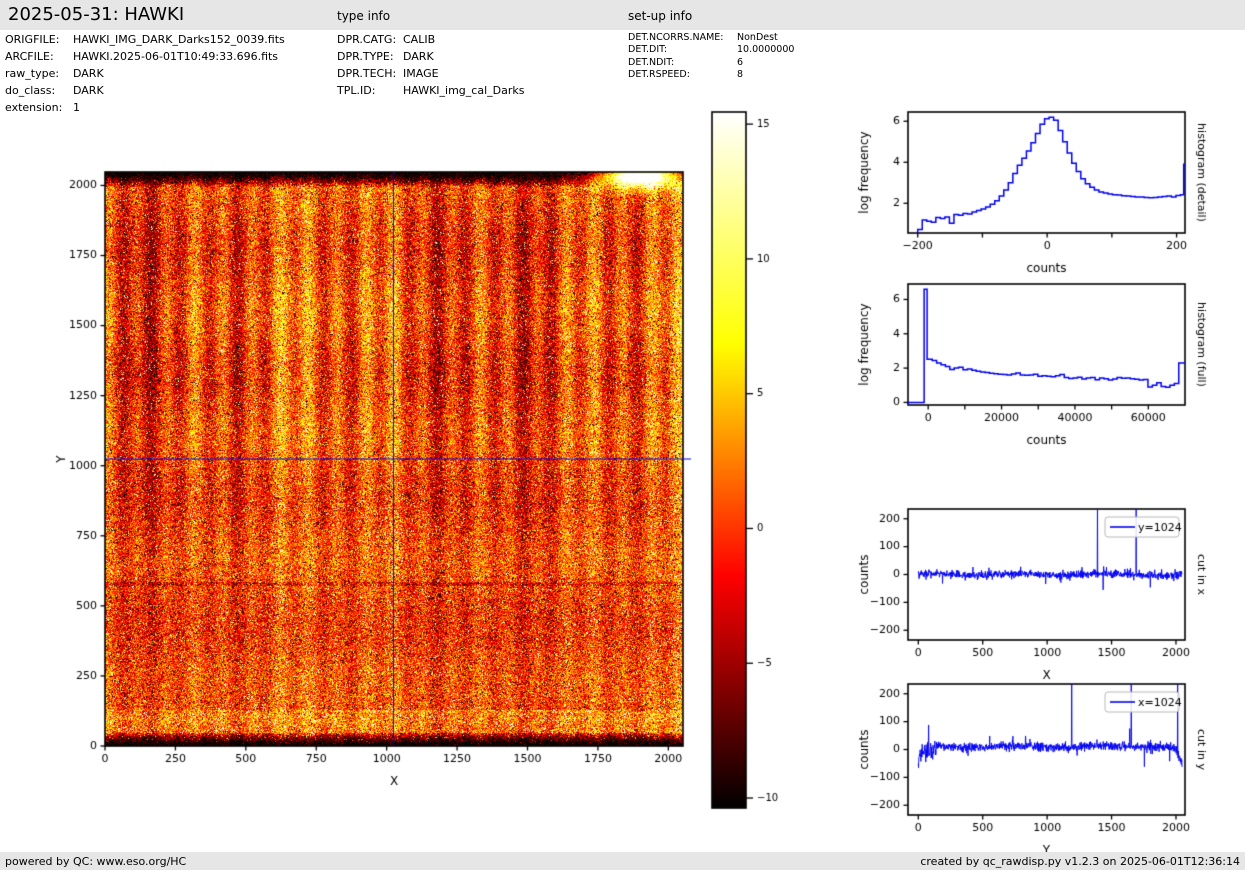 This screenshot has width=1245, height=870. Describe the element at coordinates (648, 49) in the screenshot. I see `info-label: DET.DIT:` at that location.